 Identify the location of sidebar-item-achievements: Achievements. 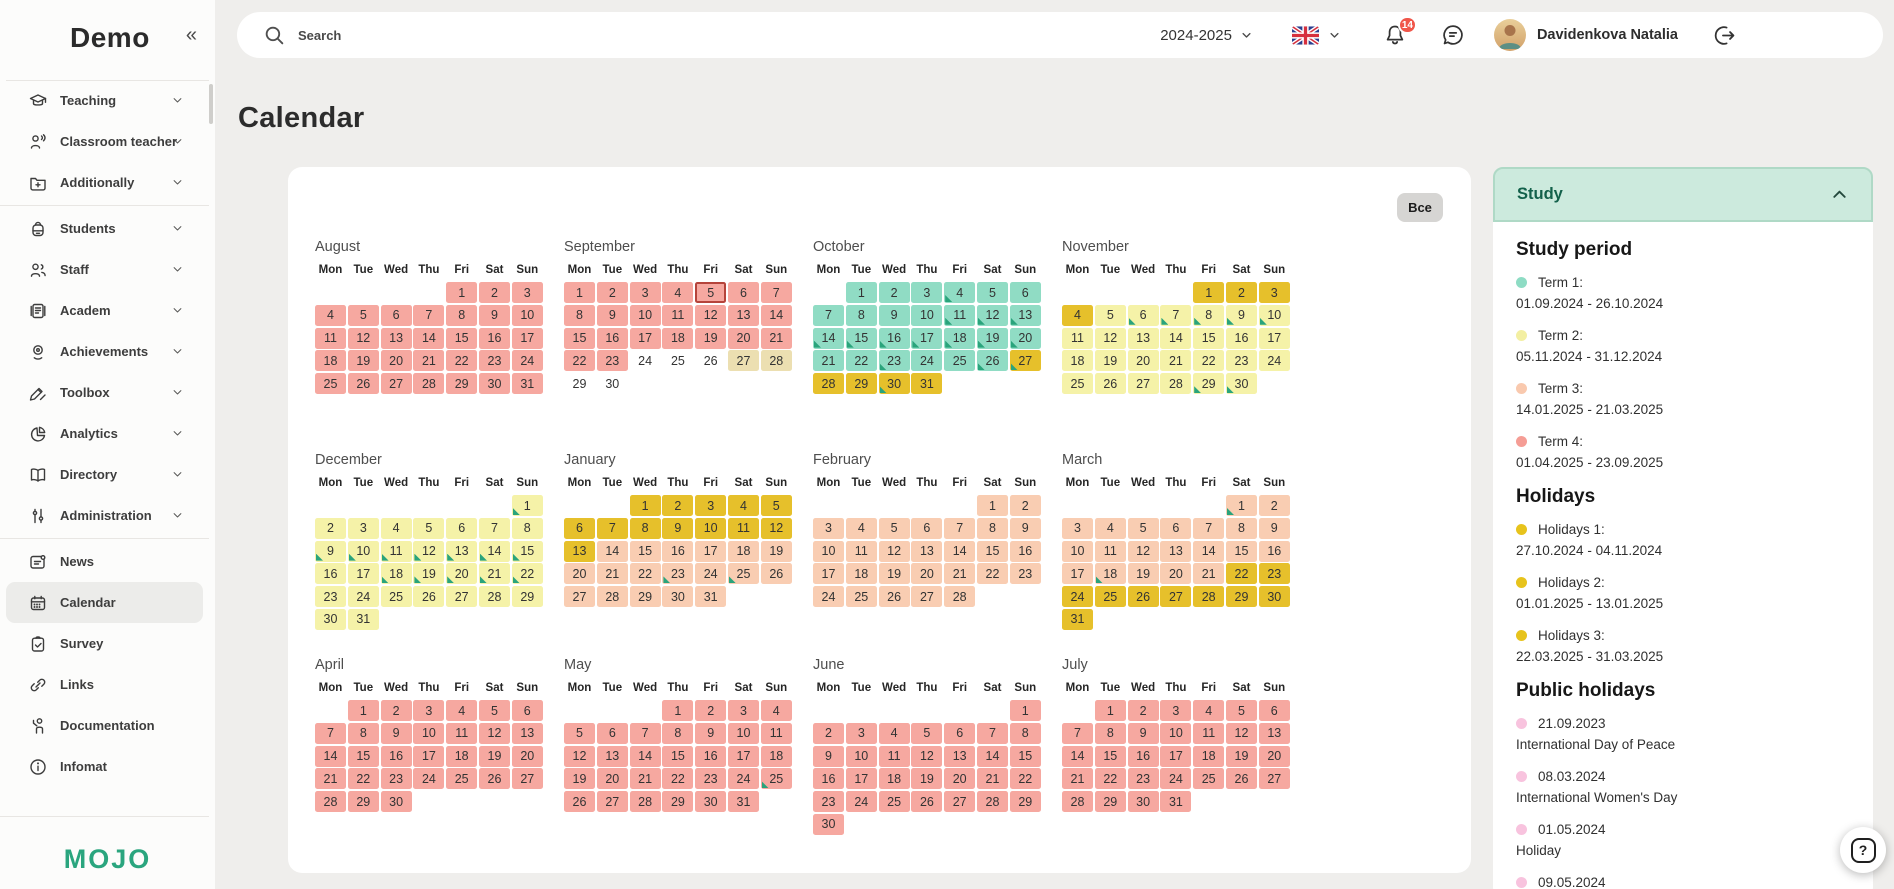
(104, 351).